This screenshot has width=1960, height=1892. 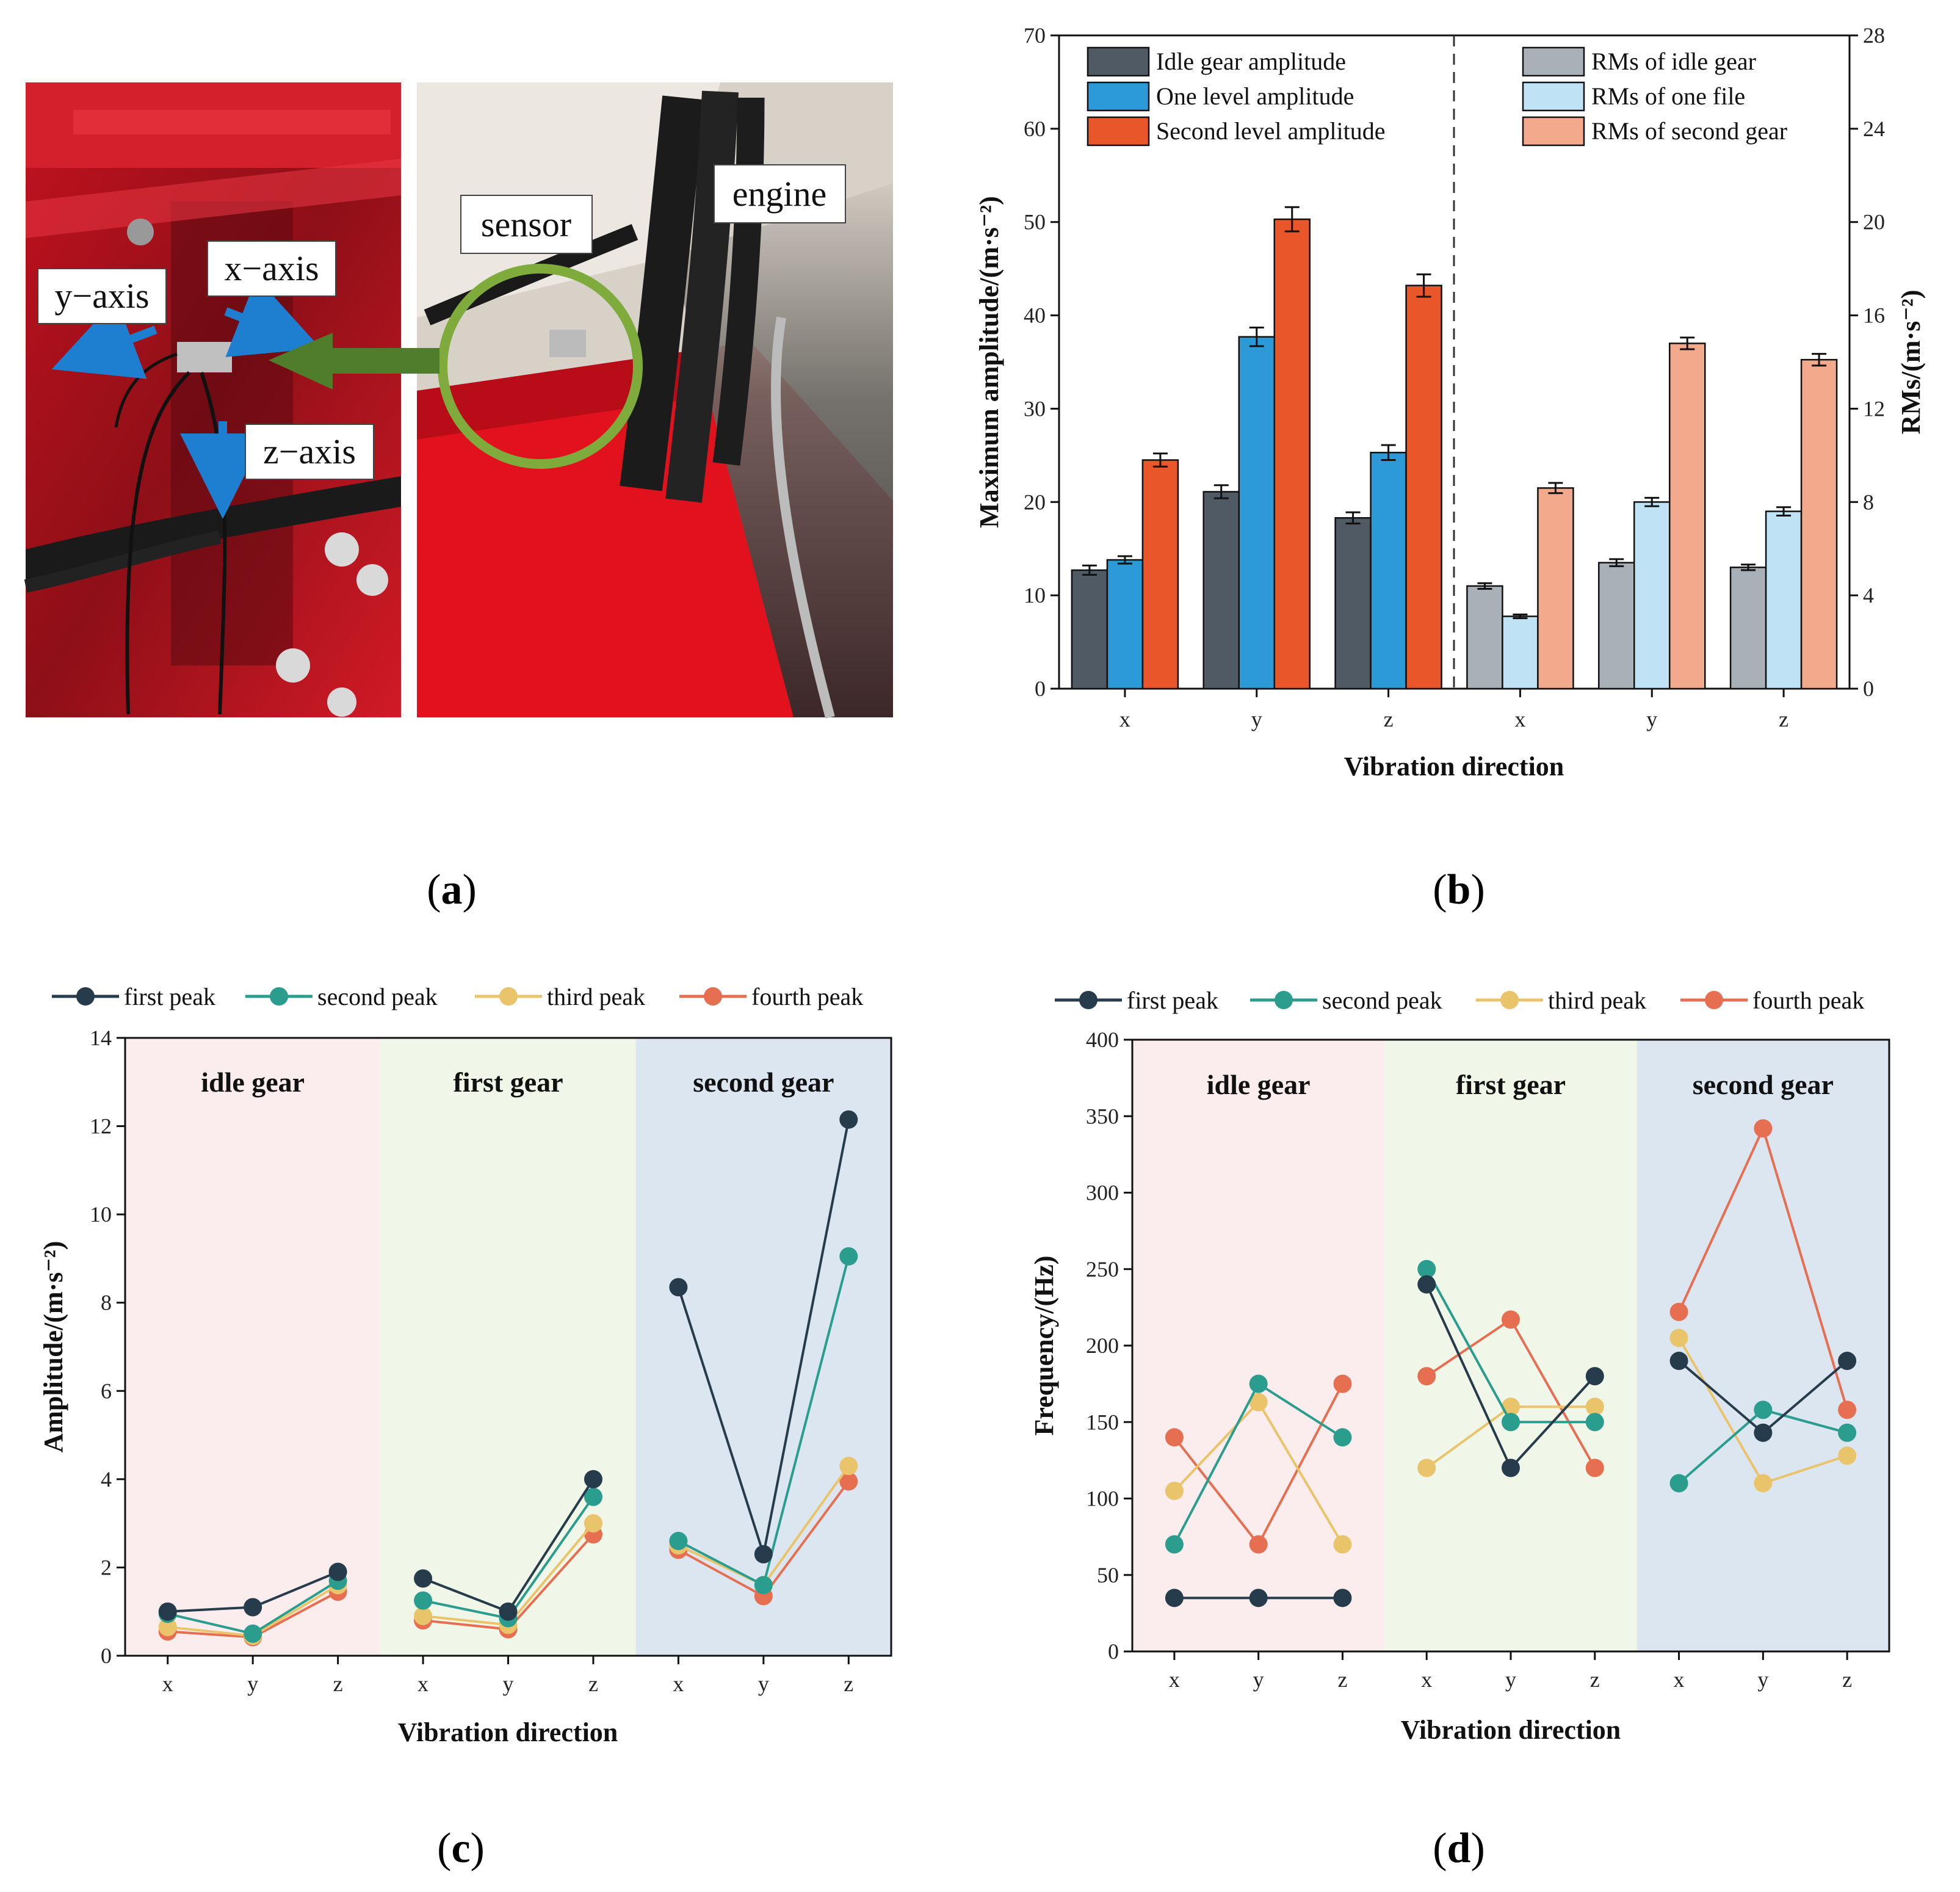 I want to click on chart-c-xtick-label: x, so click(x=424, y=1684).